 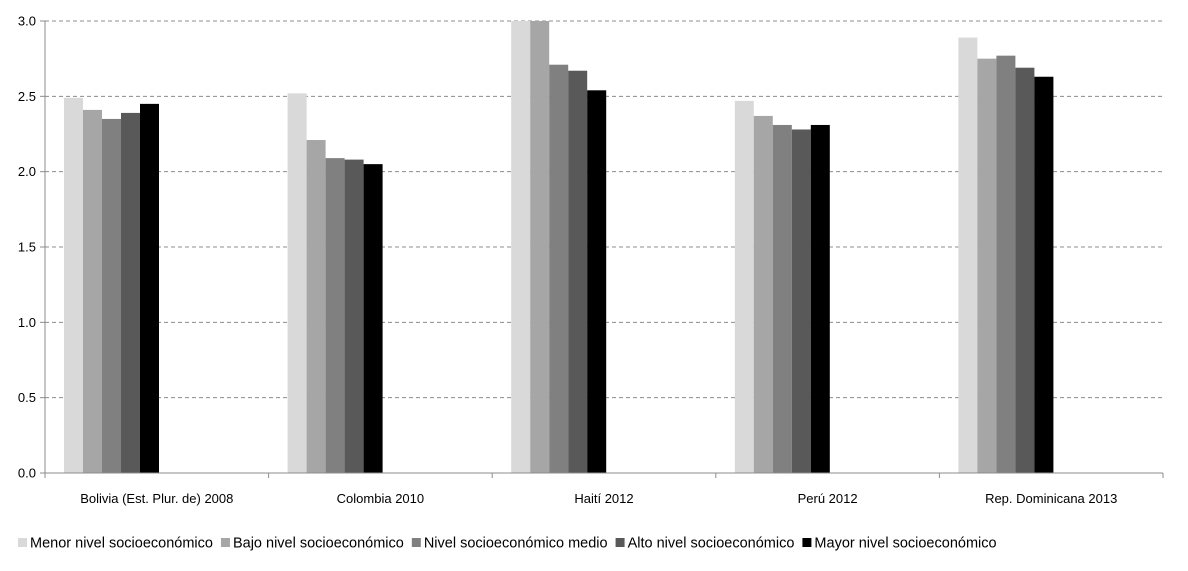 I want to click on legend-label: Menor nivel socioeconómico, so click(x=121, y=544).